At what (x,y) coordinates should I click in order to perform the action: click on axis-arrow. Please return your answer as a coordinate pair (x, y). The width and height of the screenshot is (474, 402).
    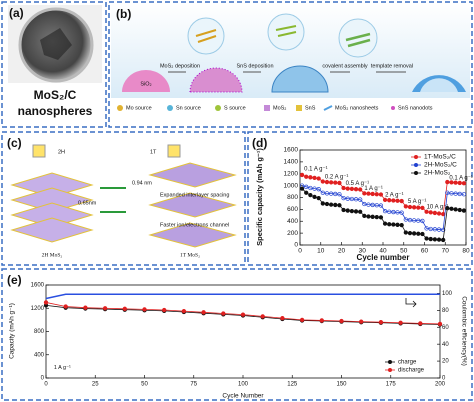
    Looking at the image, I should click on (411, 303).